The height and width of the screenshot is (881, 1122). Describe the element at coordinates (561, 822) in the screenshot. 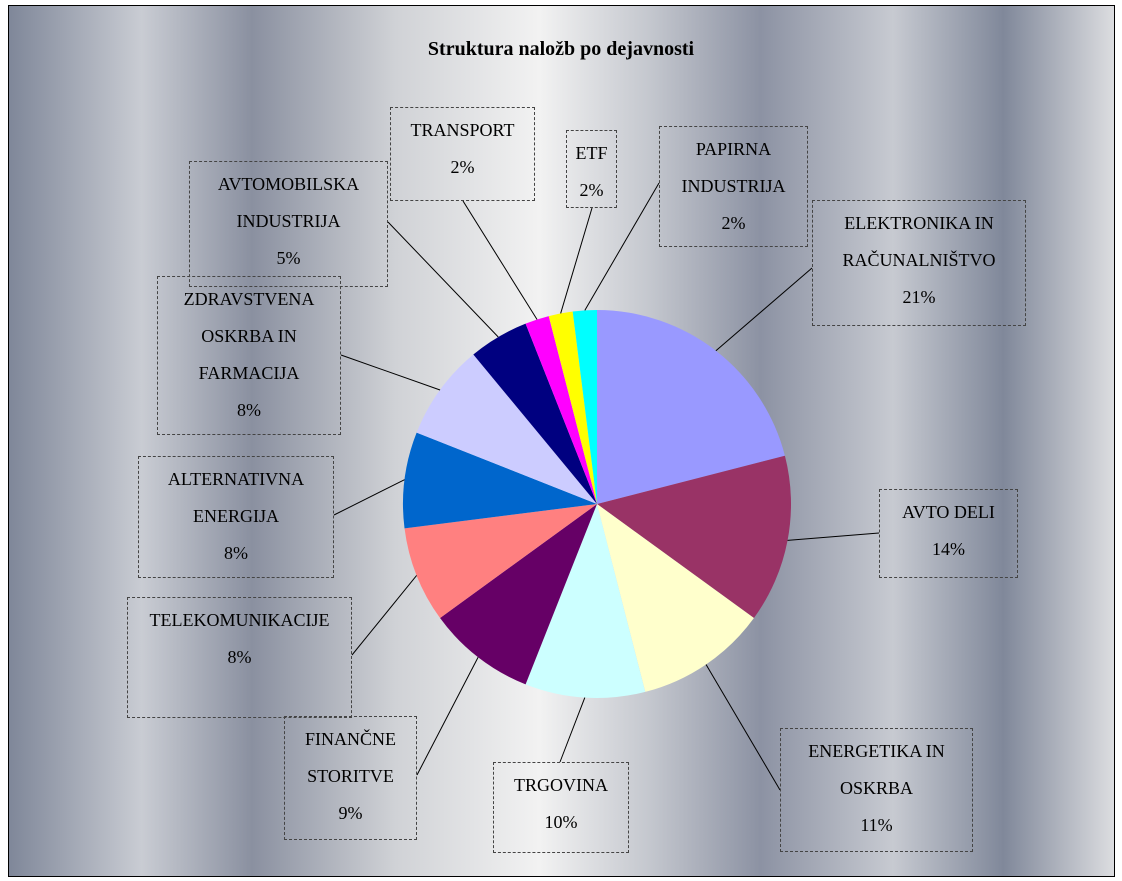

I see `label-value: 10%` at that location.